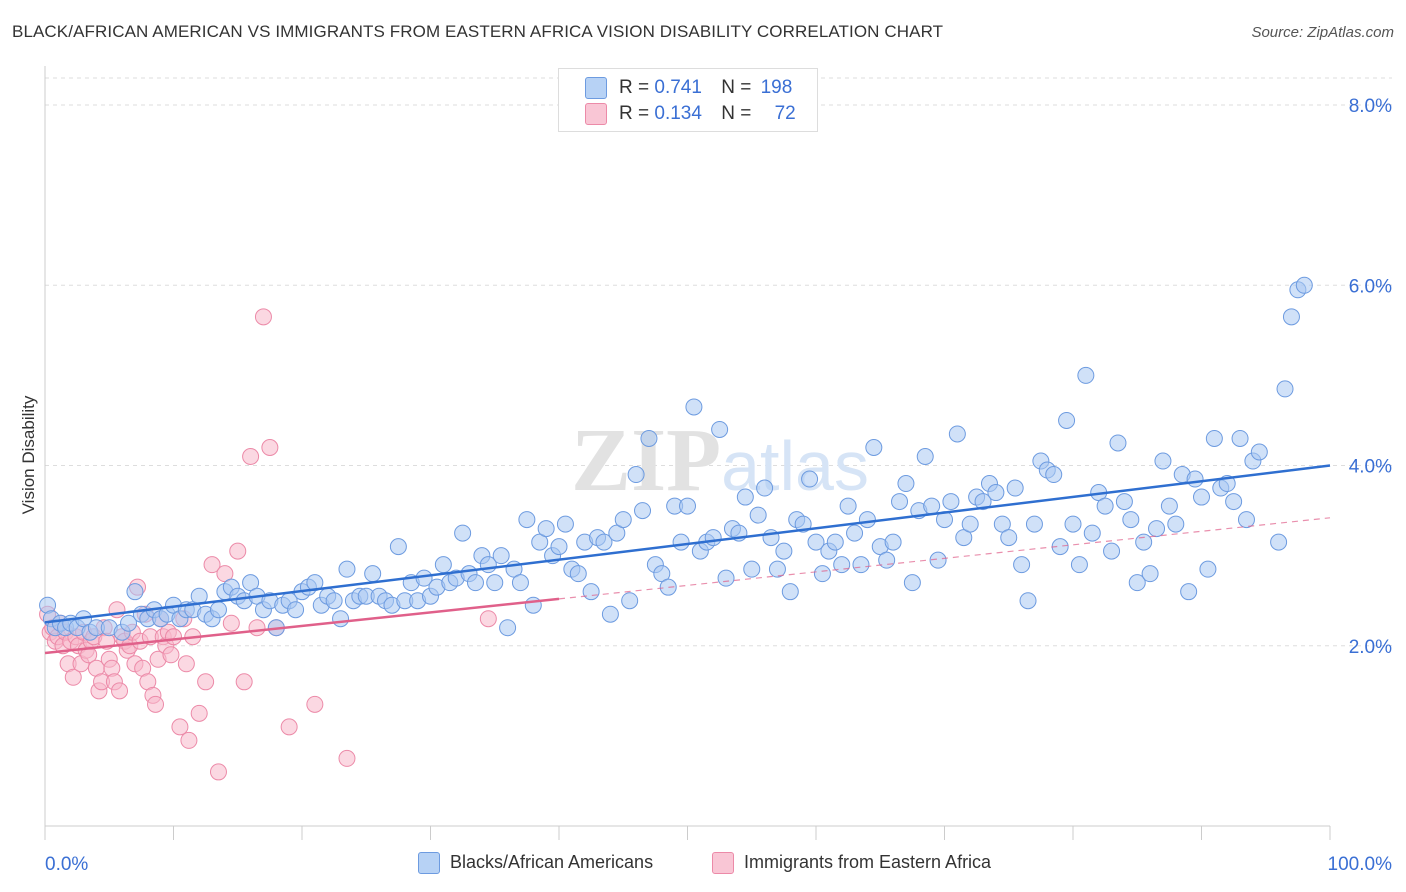 The image size is (1406, 892). Describe the element at coordinates (302, 626) in the screenshot. I see `trend-line-pink` at that location.